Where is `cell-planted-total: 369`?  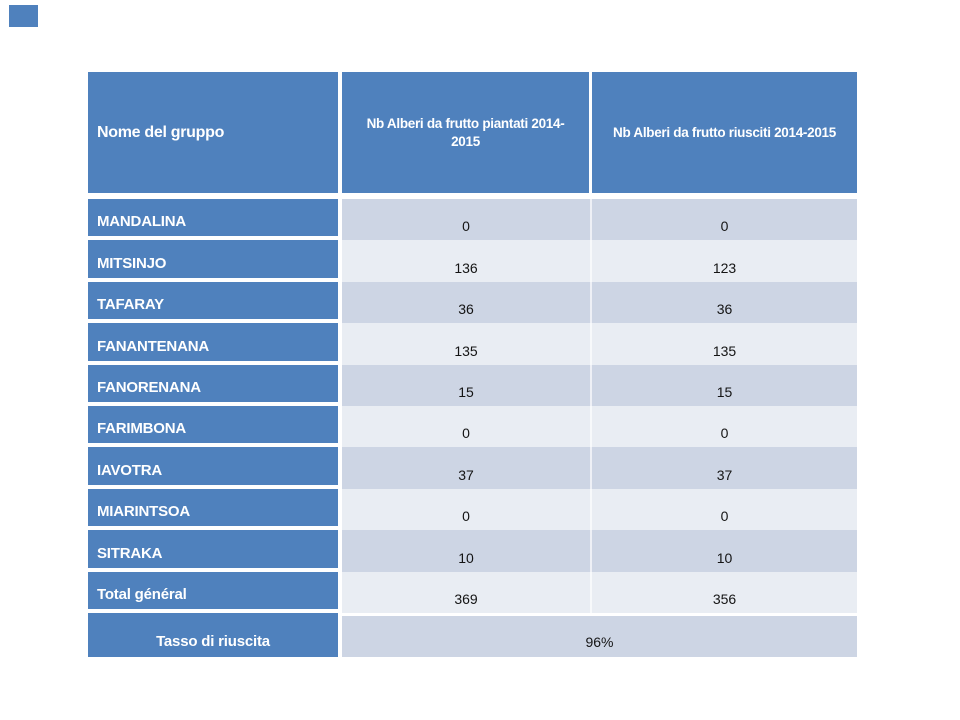 cell-planted-total: 369 is located at coordinates (467, 592).